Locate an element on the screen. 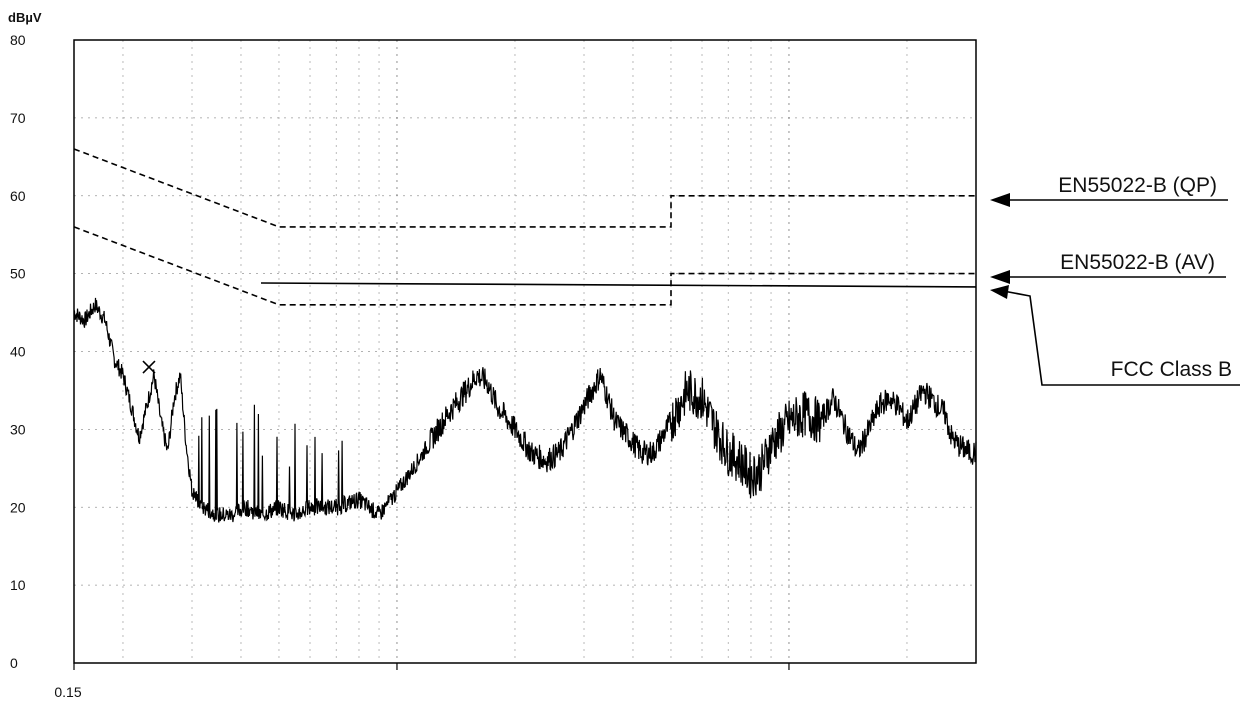 This screenshot has width=1251, height=703. fcc-arrow-icon is located at coordinates (999, 292).